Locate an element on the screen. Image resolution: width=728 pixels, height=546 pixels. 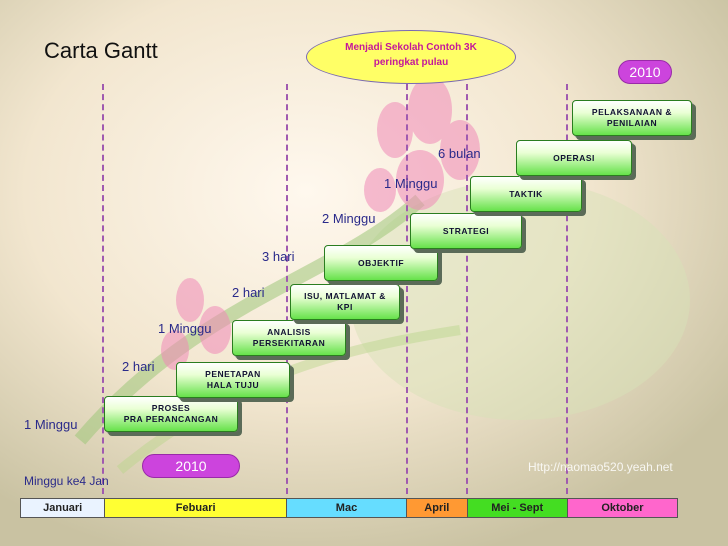
month-oktober: Oktober is located at coordinates (622, 508).